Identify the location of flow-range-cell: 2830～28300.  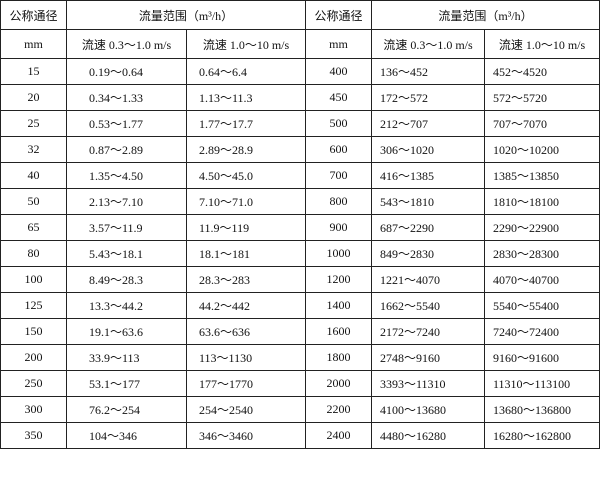
(542, 253).